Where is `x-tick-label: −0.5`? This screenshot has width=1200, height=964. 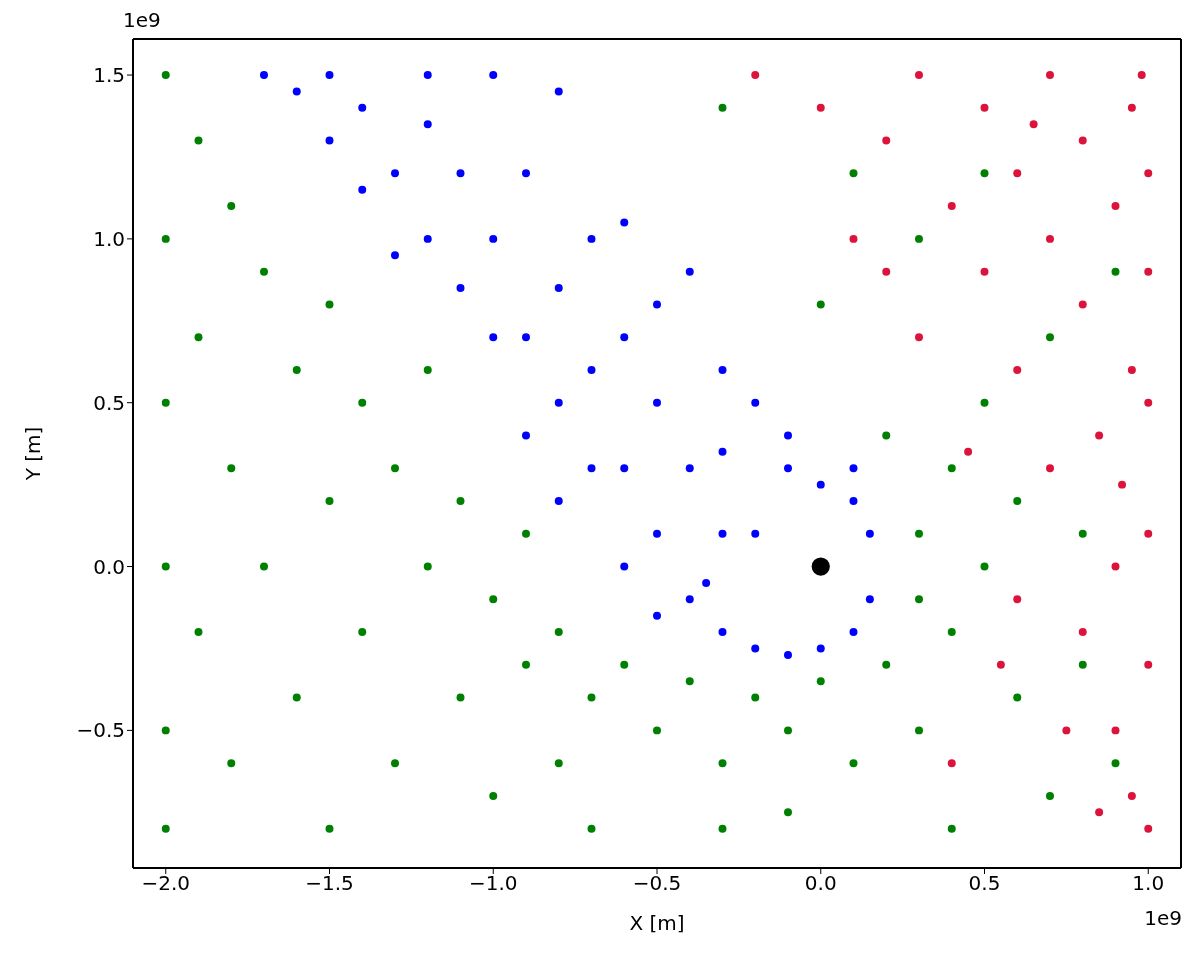
x-tick-label: −0.5 is located at coordinates (657, 883).